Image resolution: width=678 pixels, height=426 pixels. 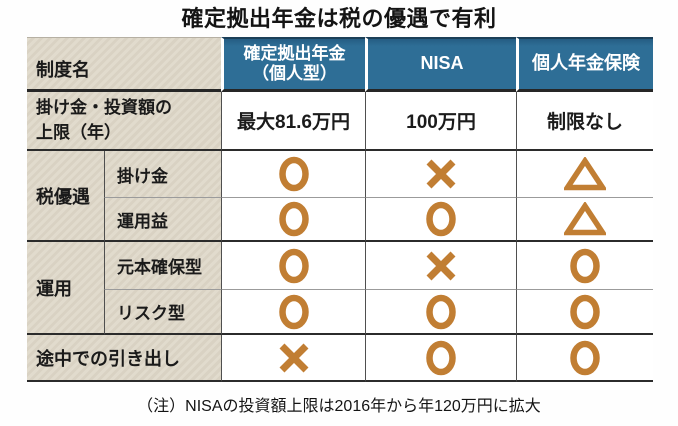 I want to click on row-label-risk-type: リスク型, so click(x=162, y=312).